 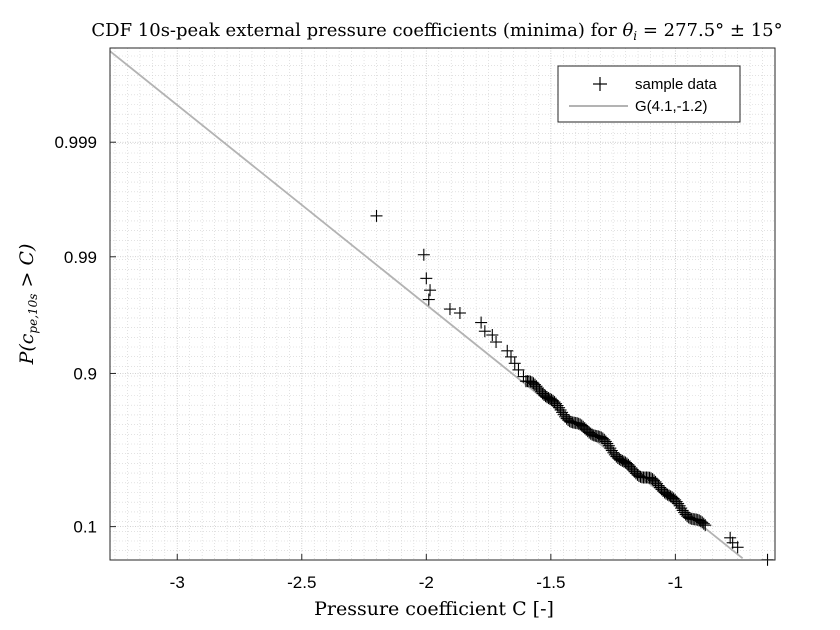 What do you see at coordinates (85, 335) in the screenshot?
I see `y-axis-ticks: 0.1 0.9 0.99 0.999` at bounding box center [85, 335].